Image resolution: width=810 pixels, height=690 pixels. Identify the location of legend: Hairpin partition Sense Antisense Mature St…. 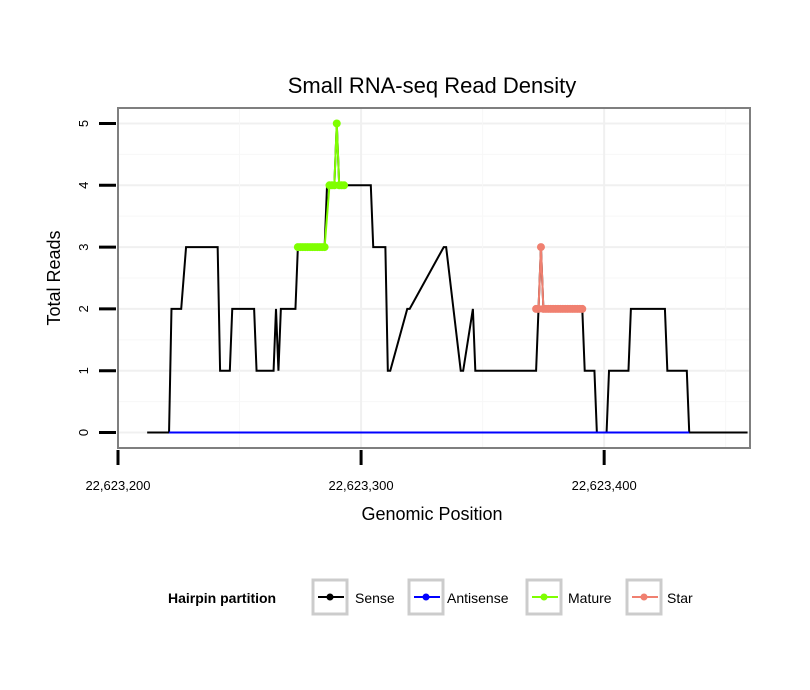
(430, 597).